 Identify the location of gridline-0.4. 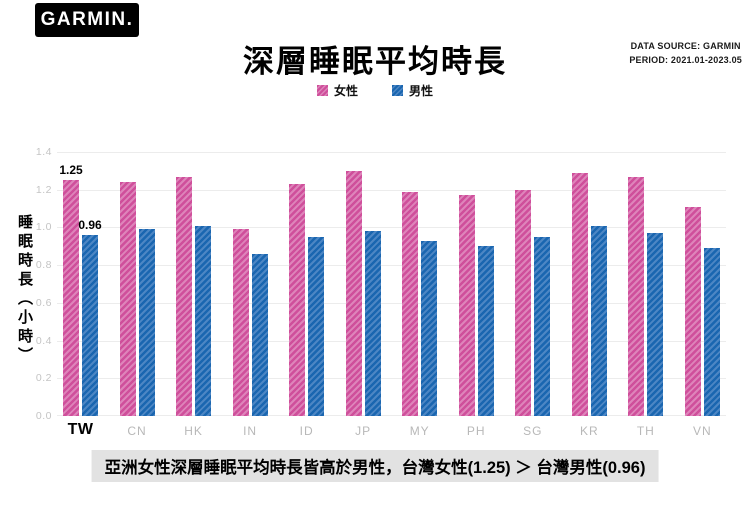
(391, 341).